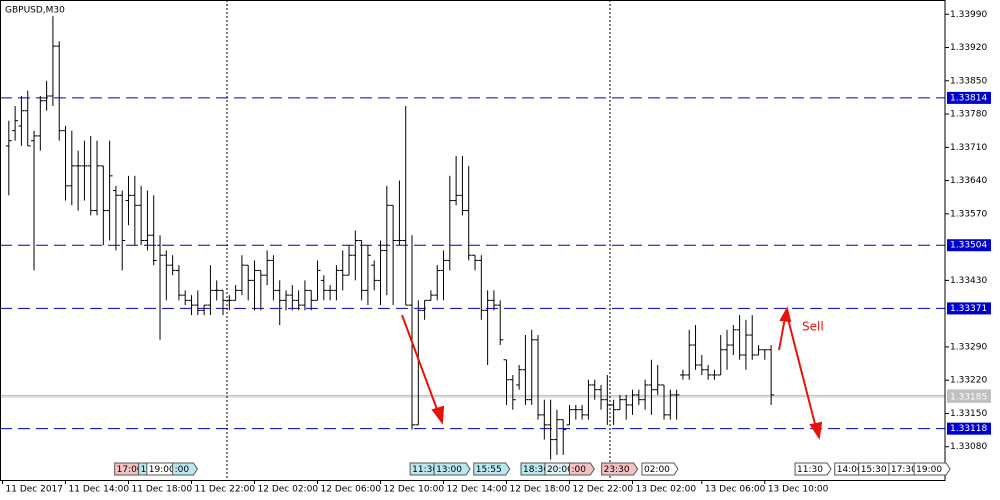 The image size is (1000, 500). What do you see at coordinates (225, 490) in the screenshot?
I see `x-tick-label: 11 Dec 22:00` at bounding box center [225, 490].